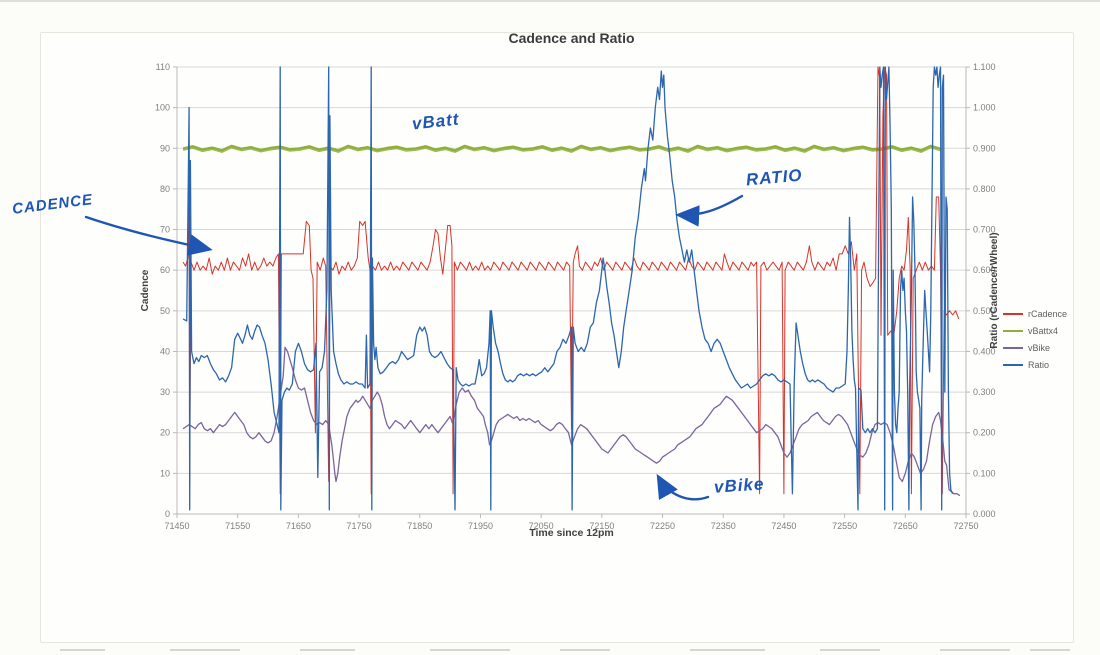  Describe the element at coordinates (984, 270) in the screenshot. I see `svg-text: 0.600` at that location.